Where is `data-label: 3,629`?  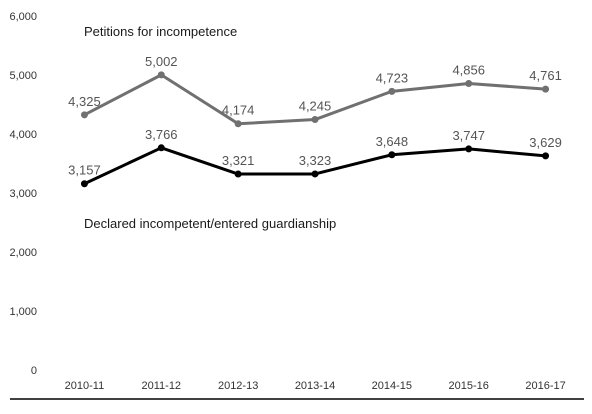 data-label: 3,629 is located at coordinates (545, 142).